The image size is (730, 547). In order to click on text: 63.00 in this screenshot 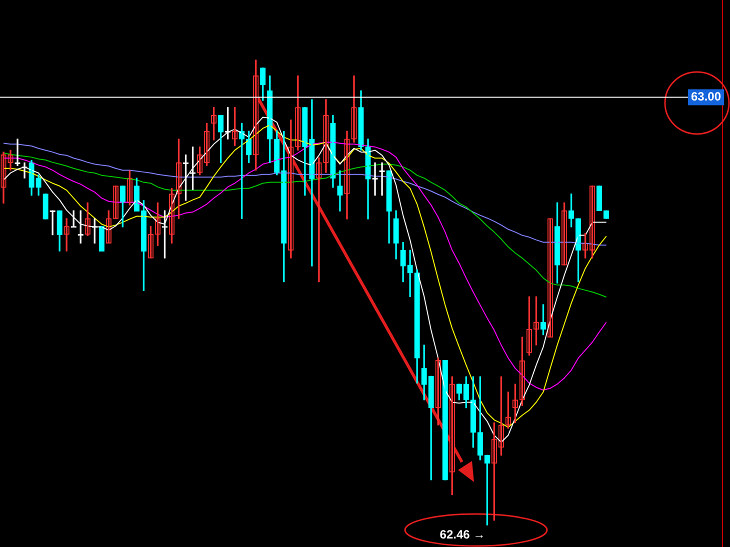, I will do `click(706, 97)`.